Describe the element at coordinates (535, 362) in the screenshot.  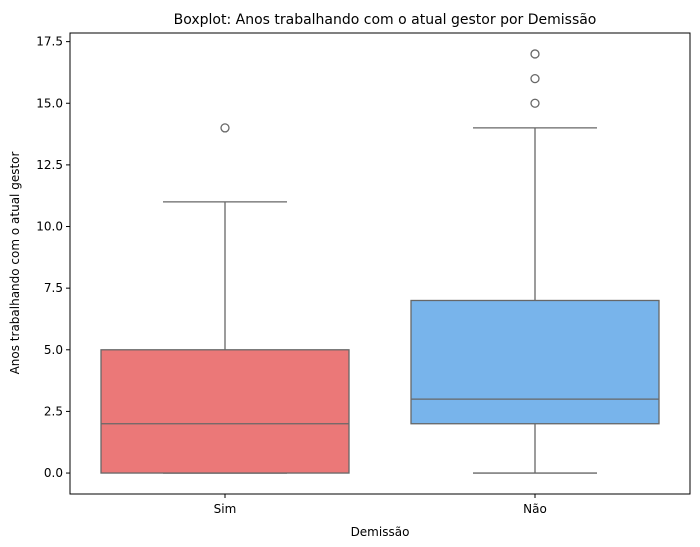
I see `box-1-iqr` at that location.